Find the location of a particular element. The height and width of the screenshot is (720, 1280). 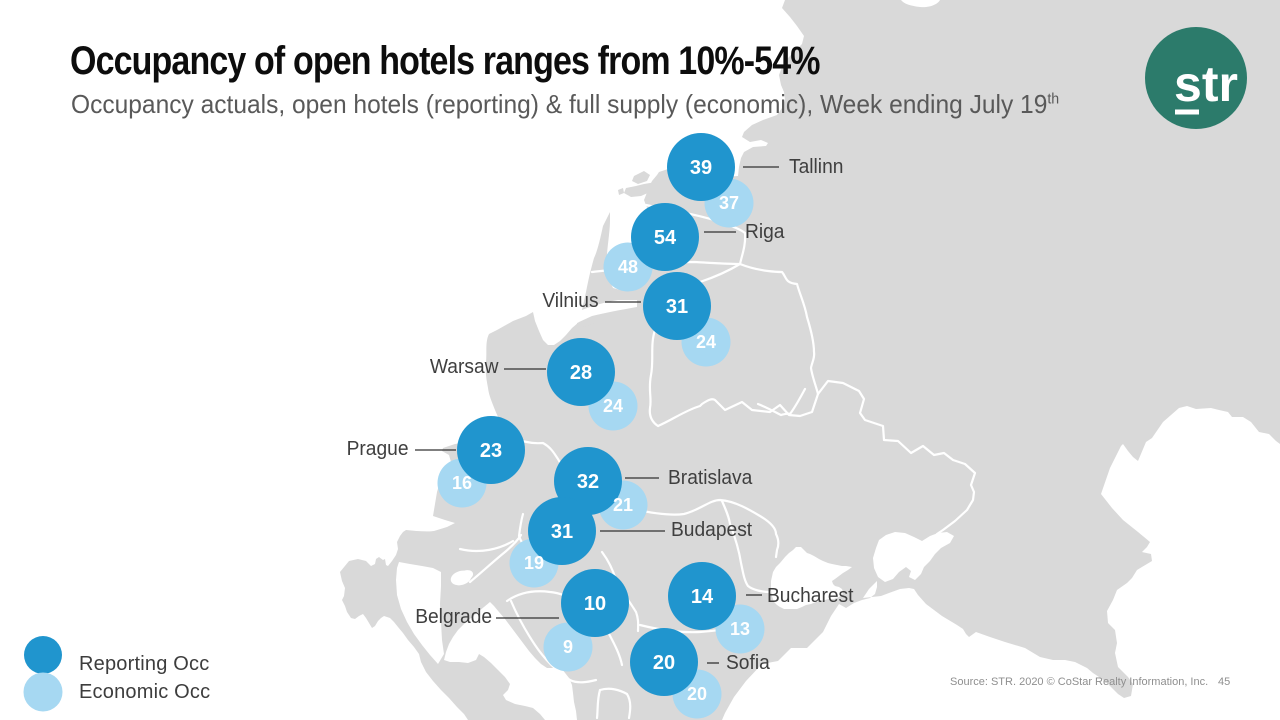

svg-text: 16 is located at coordinates (462, 483).